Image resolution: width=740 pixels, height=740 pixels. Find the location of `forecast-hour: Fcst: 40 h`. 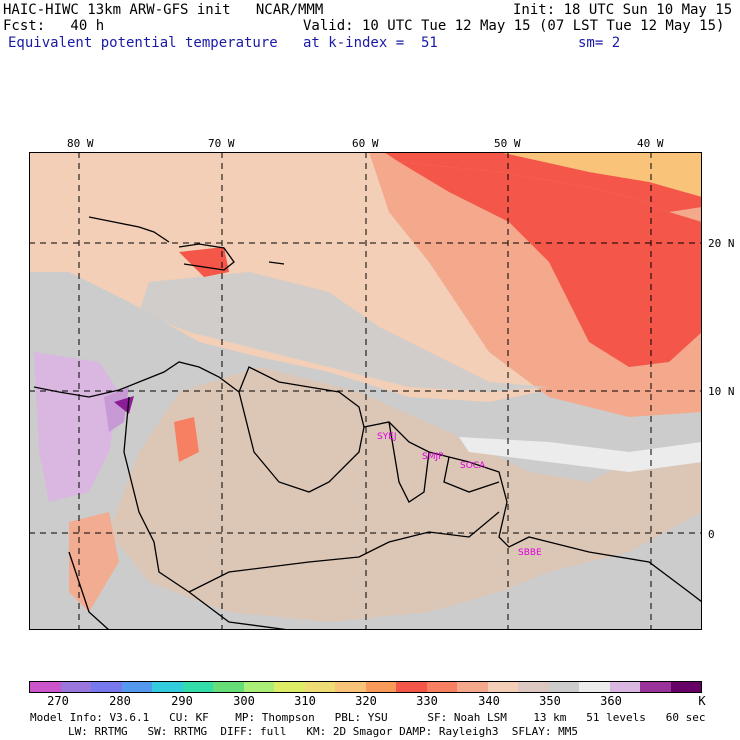

forecast-hour: Fcst: 40 h is located at coordinates (54, 26).